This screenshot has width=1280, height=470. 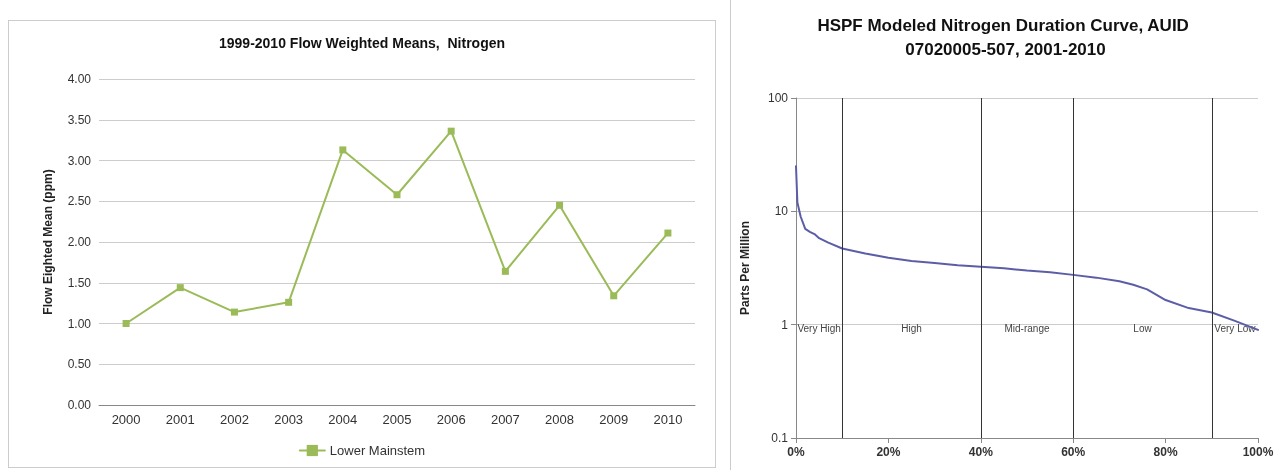 What do you see at coordinates (796, 452) in the screenshot?
I see `x-tick-label: 0%` at bounding box center [796, 452].